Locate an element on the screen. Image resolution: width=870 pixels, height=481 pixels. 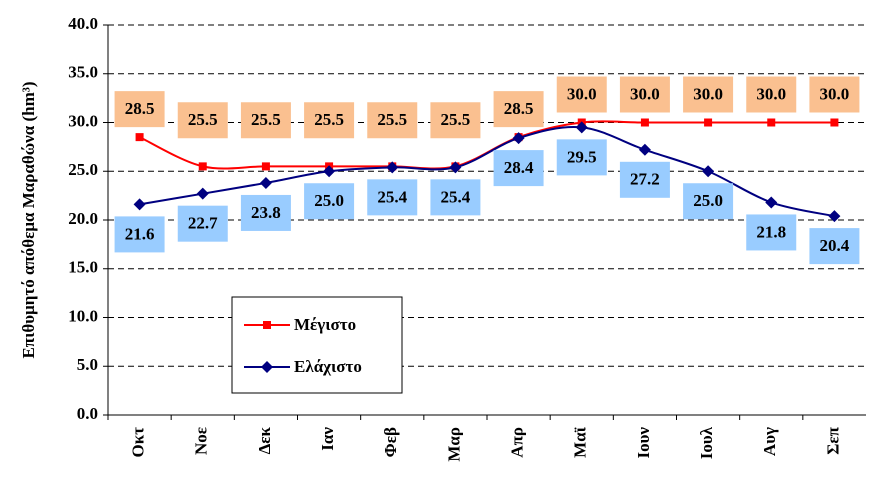
data-label: 28.4 is located at coordinates (519, 167).